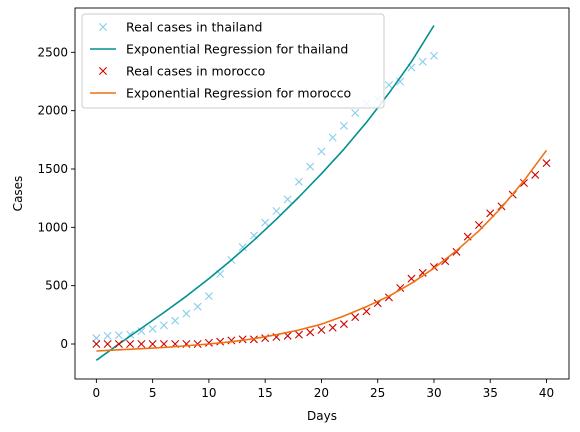 Image resolution: width=580 pixels, height=432 pixels. I want to click on legend-entry-3: Real cases in morocco, so click(182, 71).